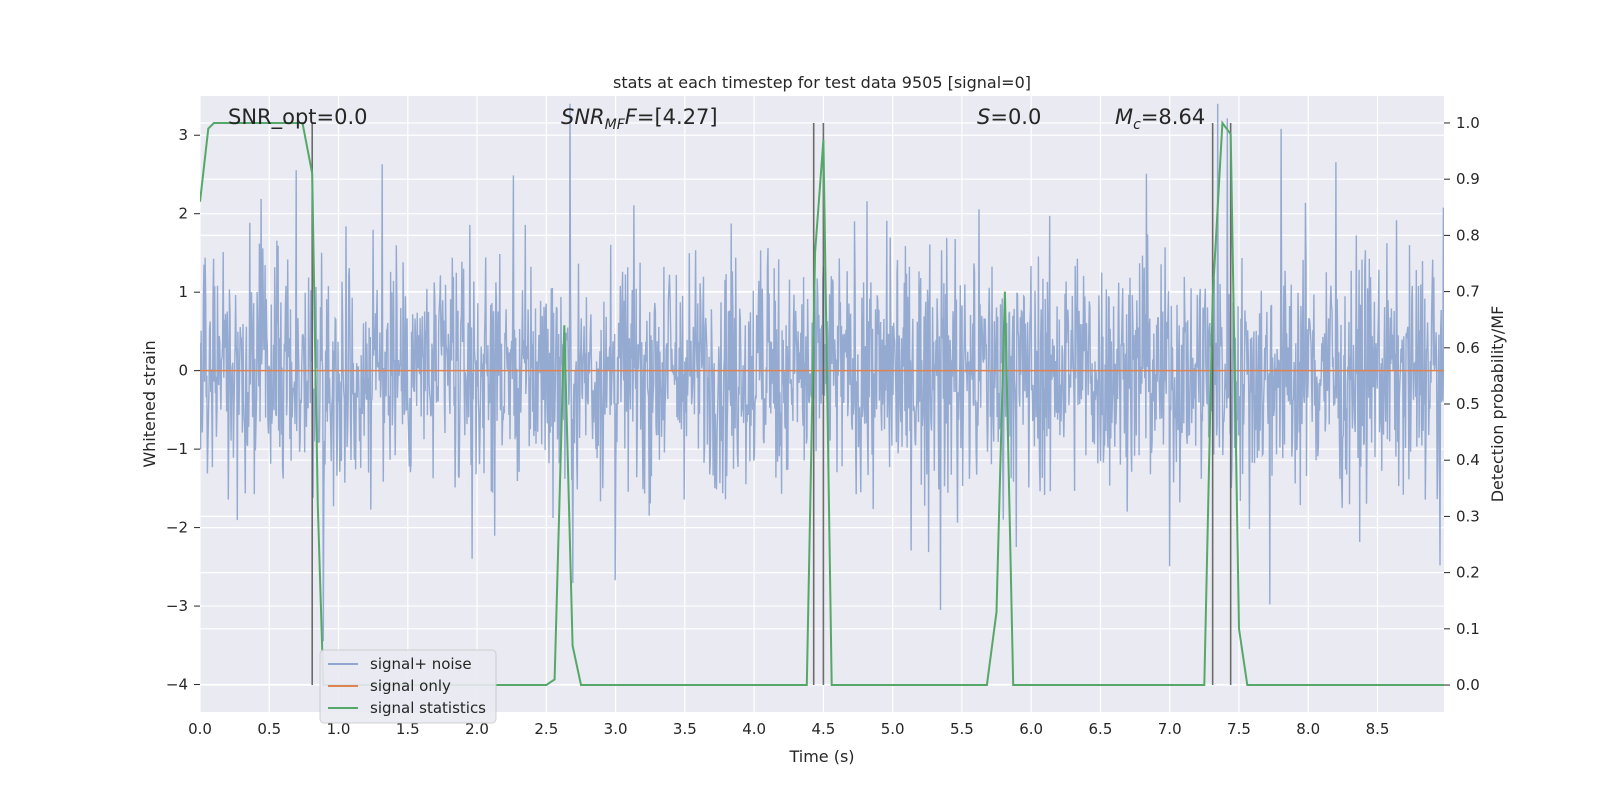  I want to click on annotation-snr-mf: SNRMFF=[4.27], so click(639, 119).